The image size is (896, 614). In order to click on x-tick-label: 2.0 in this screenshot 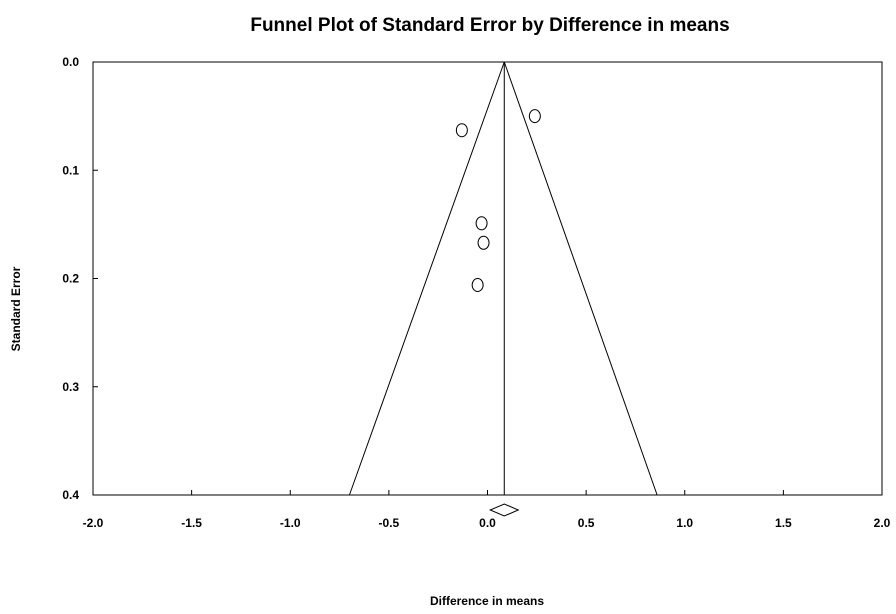, I will do `click(882, 523)`.